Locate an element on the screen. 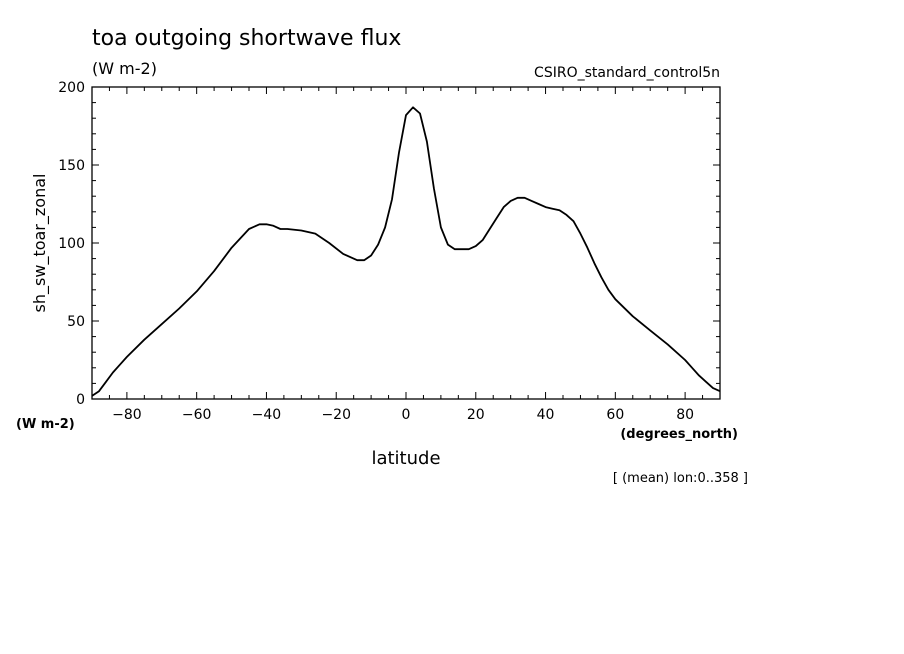 This screenshot has width=904, height=654. x-tick-label: 0 is located at coordinates (406, 415).